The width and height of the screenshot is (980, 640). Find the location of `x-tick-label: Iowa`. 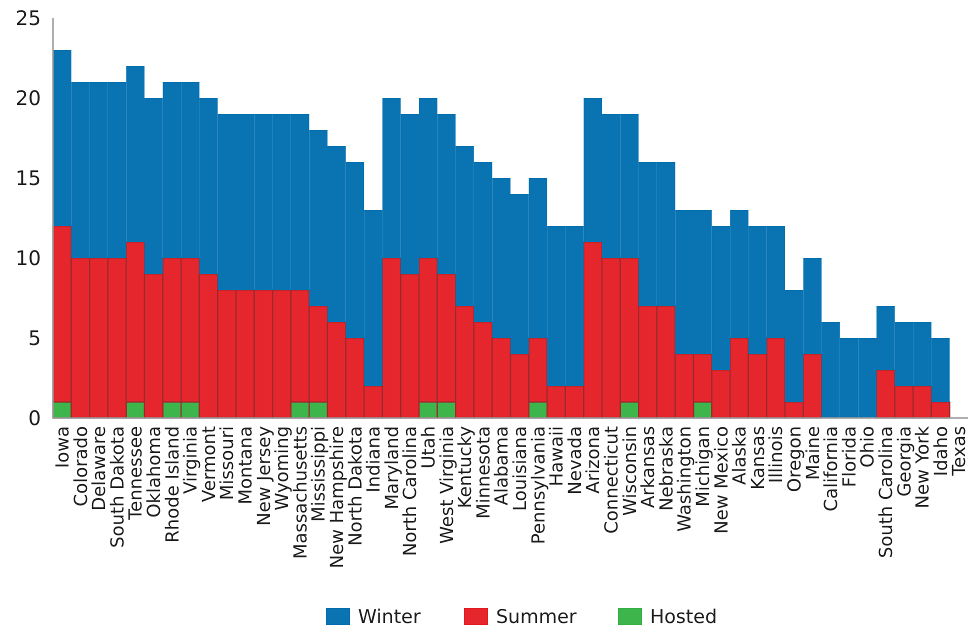

x-tick-label: Iowa is located at coordinates (63, 447).